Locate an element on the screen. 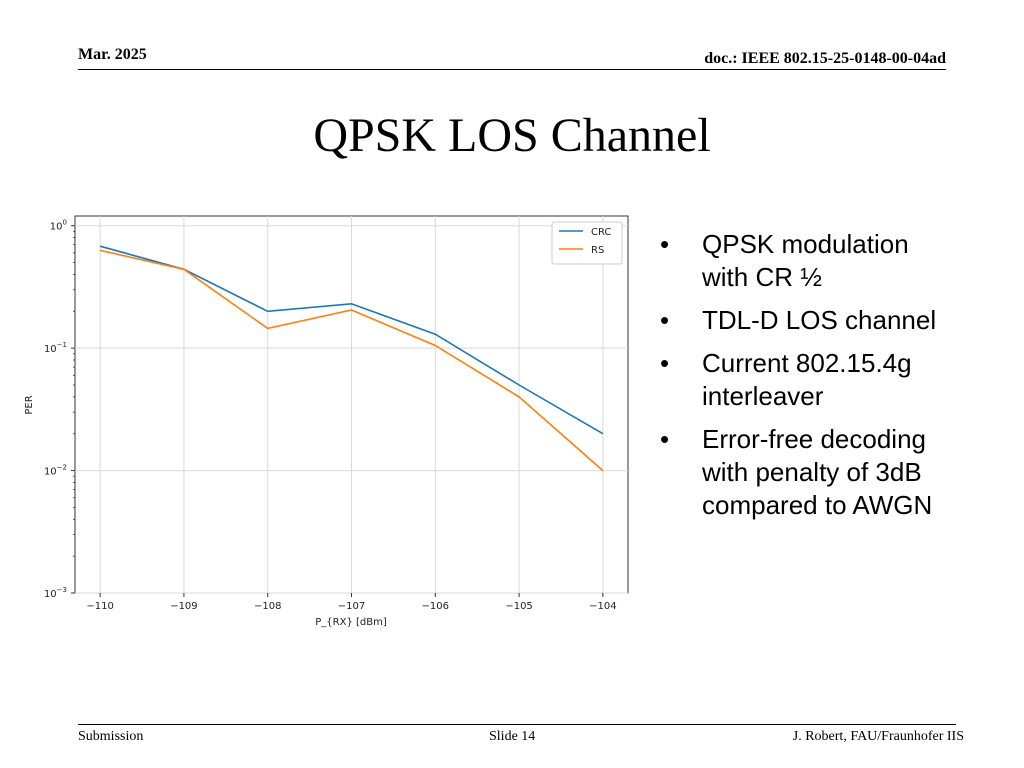 Image resolution: width=1024 pixels, height=768 pixels. header-date: Mar. 2025 is located at coordinates (112, 54).